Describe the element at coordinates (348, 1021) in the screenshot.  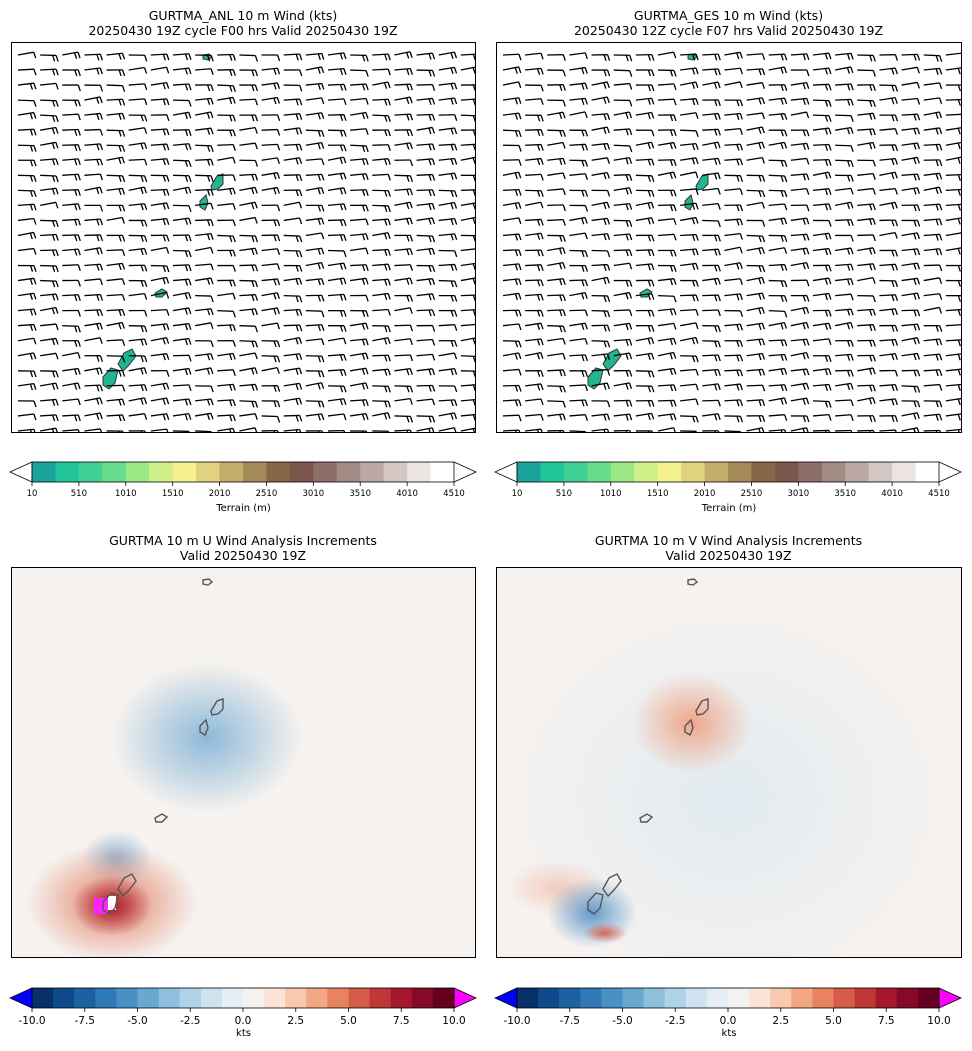
I see `colorbar-tick-label: 5.0` at that location.